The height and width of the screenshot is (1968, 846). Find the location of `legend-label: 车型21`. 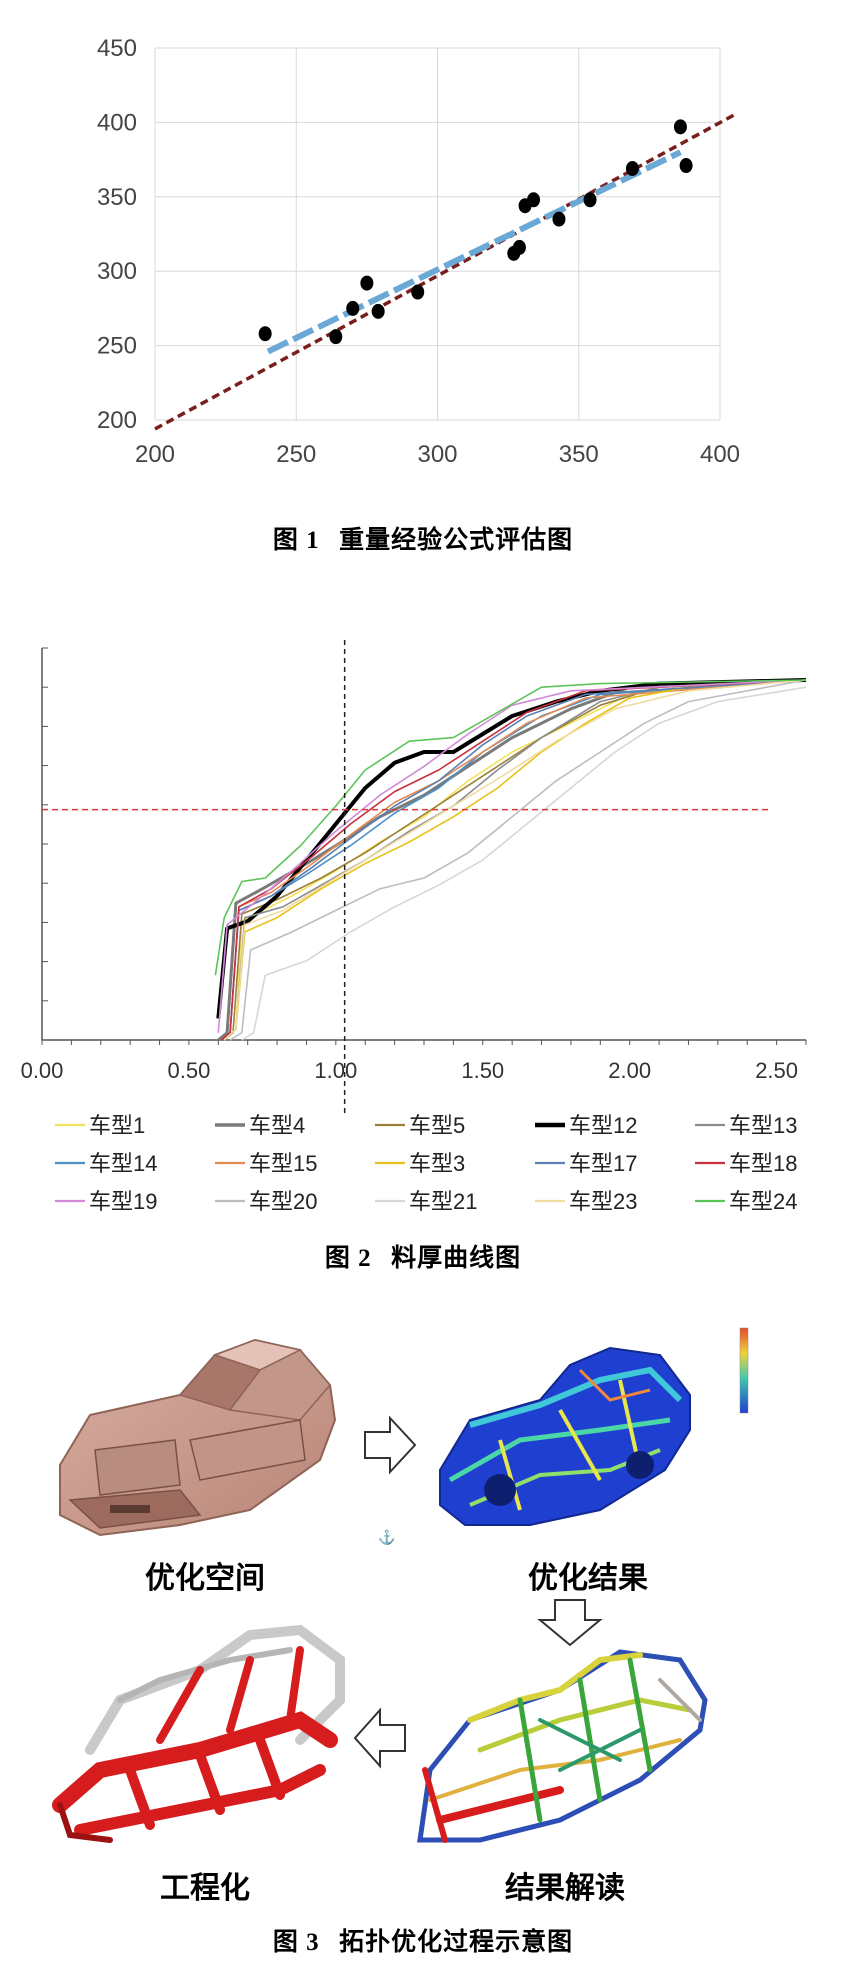

legend-label: 车型21 is located at coordinates (443, 1201).